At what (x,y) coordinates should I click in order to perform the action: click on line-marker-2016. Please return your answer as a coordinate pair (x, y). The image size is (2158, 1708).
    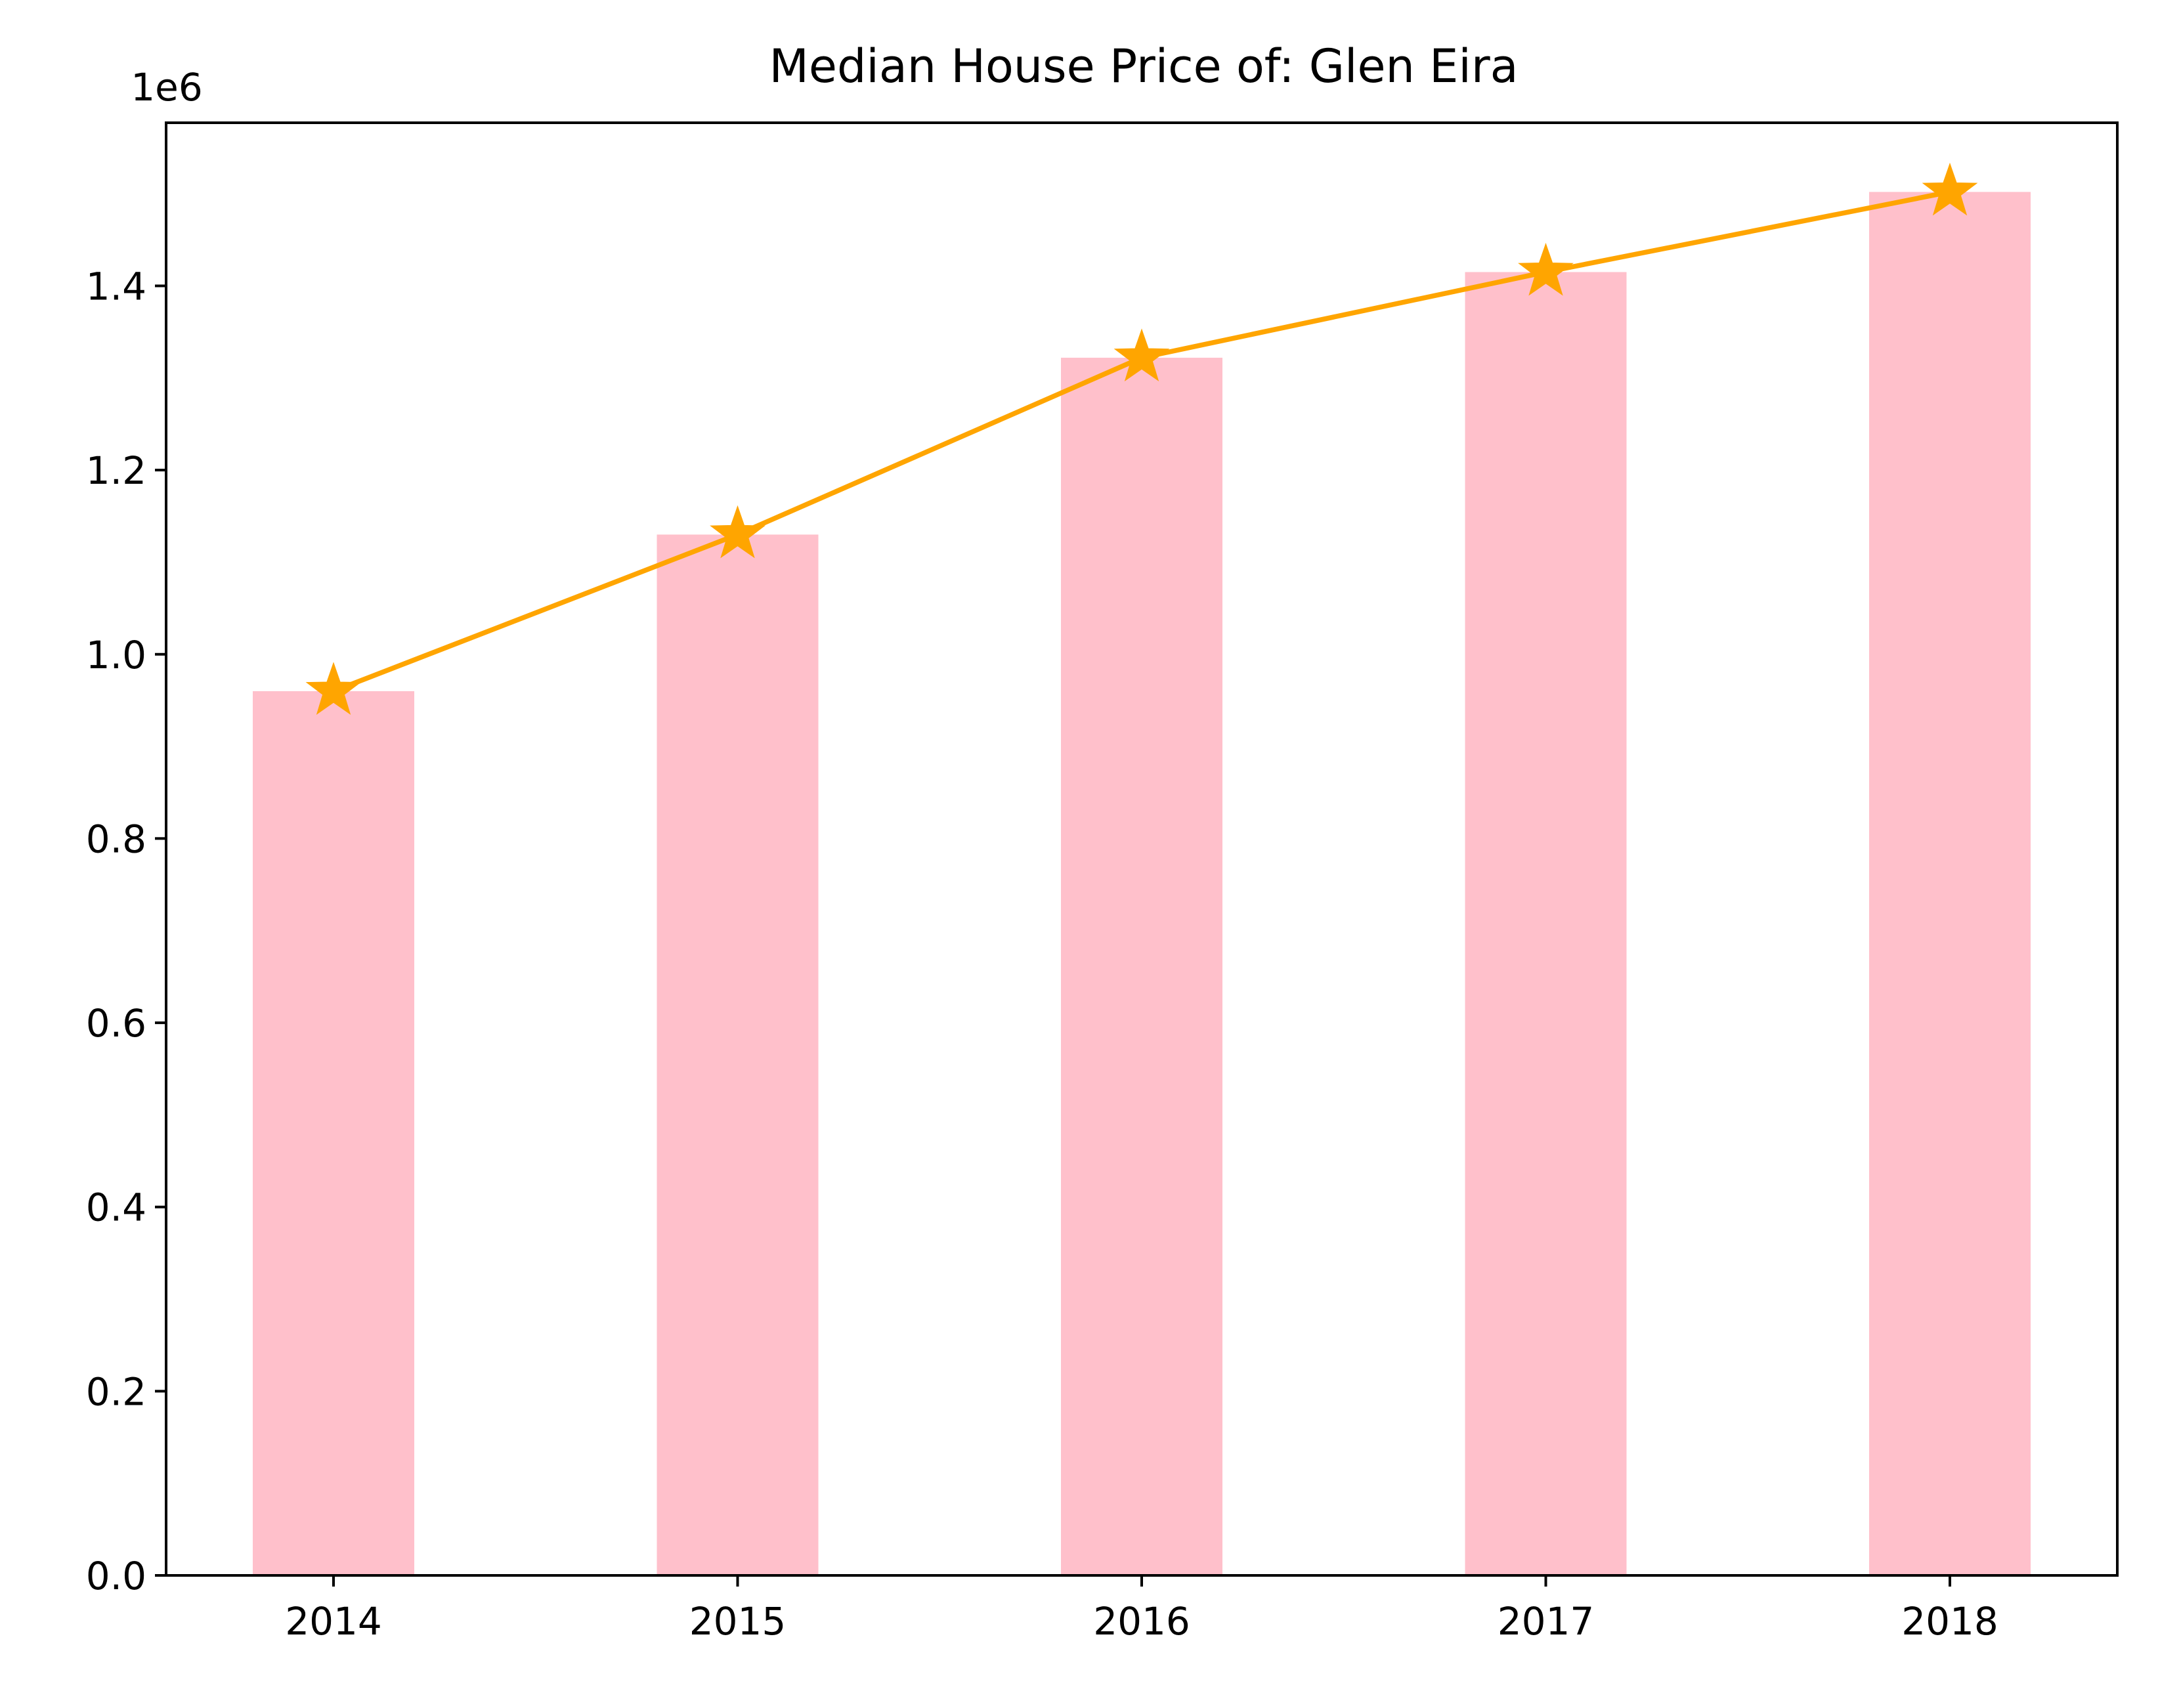
    Looking at the image, I should click on (1141, 355).